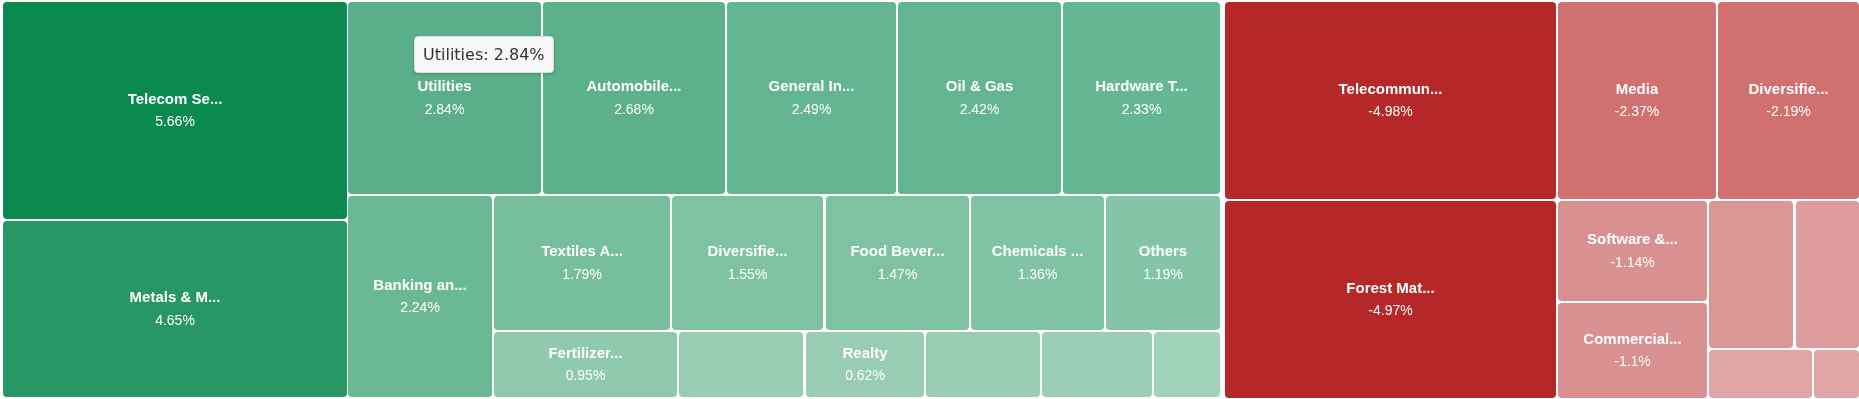  What do you see at coordinates (484, 54) in the screenshot?
I see `text: Utilities: 2.84%` at bounding box center [484, 54].